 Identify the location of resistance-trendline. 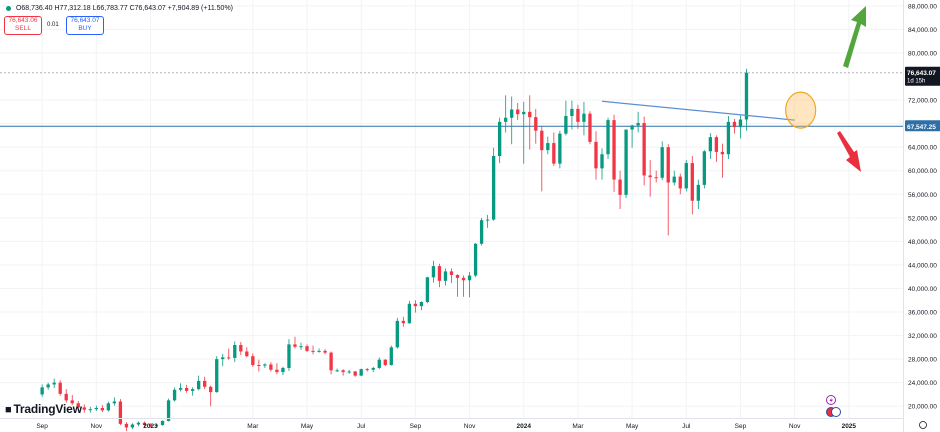
(698, 110).